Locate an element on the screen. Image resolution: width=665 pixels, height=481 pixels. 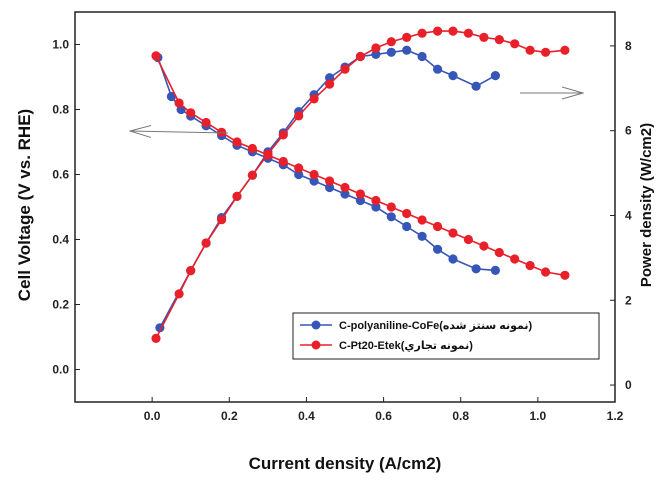
y-left-tick-label: 0.6 is located at coordinates (60, 175).